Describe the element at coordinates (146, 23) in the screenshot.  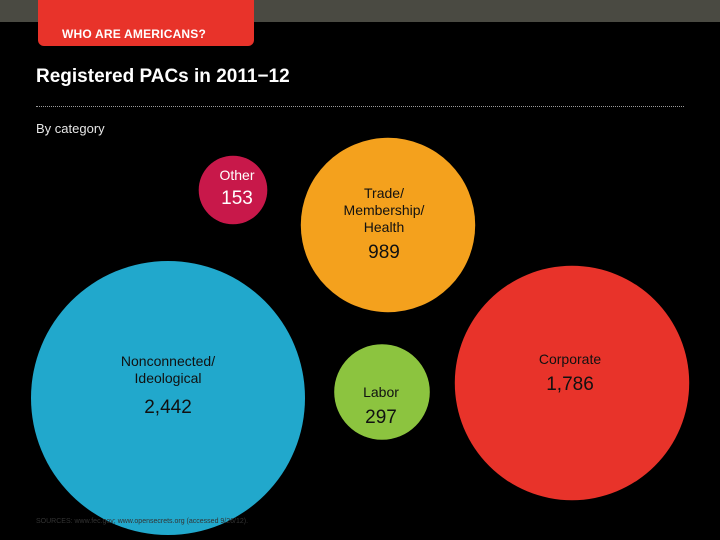
I see `section-tab: WHO ARE AMERICANS?` at that location.